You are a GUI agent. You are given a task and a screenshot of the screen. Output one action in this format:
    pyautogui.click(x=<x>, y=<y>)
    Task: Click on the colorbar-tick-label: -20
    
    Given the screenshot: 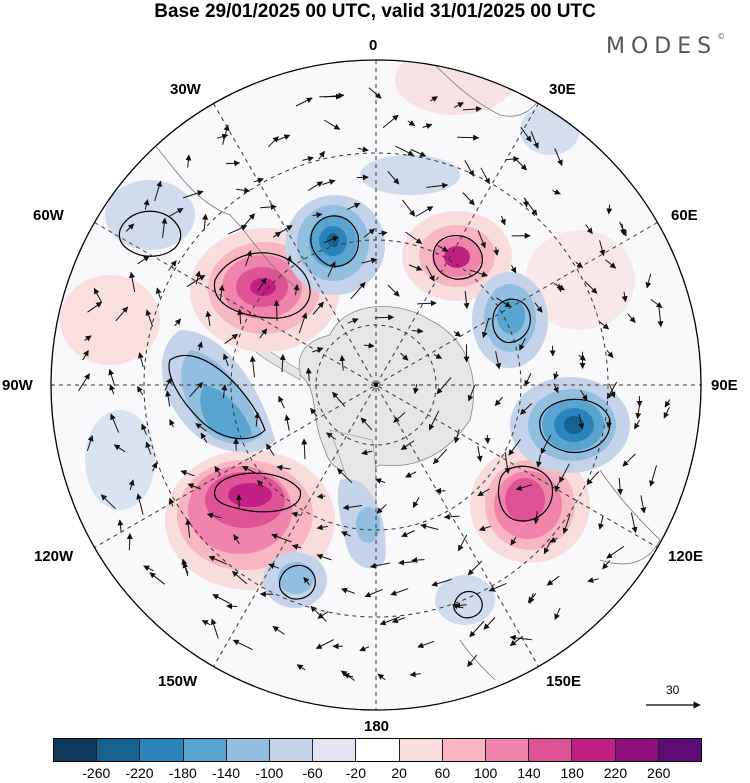 What is the action you would take?
    pyautogui.click(x=355, y=773)
    